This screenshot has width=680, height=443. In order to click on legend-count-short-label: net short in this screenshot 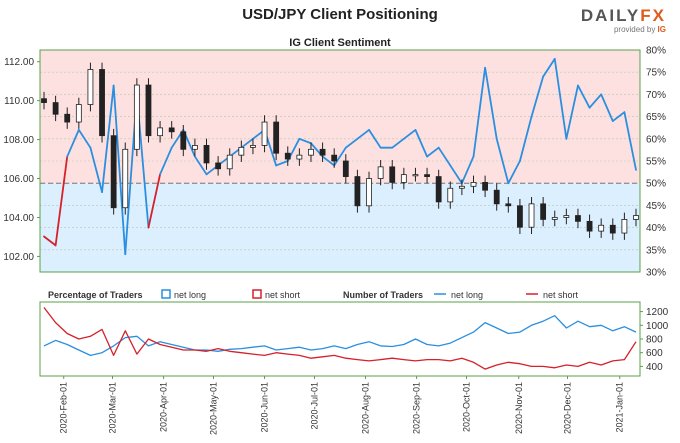, I will do `click(561, 295)`.